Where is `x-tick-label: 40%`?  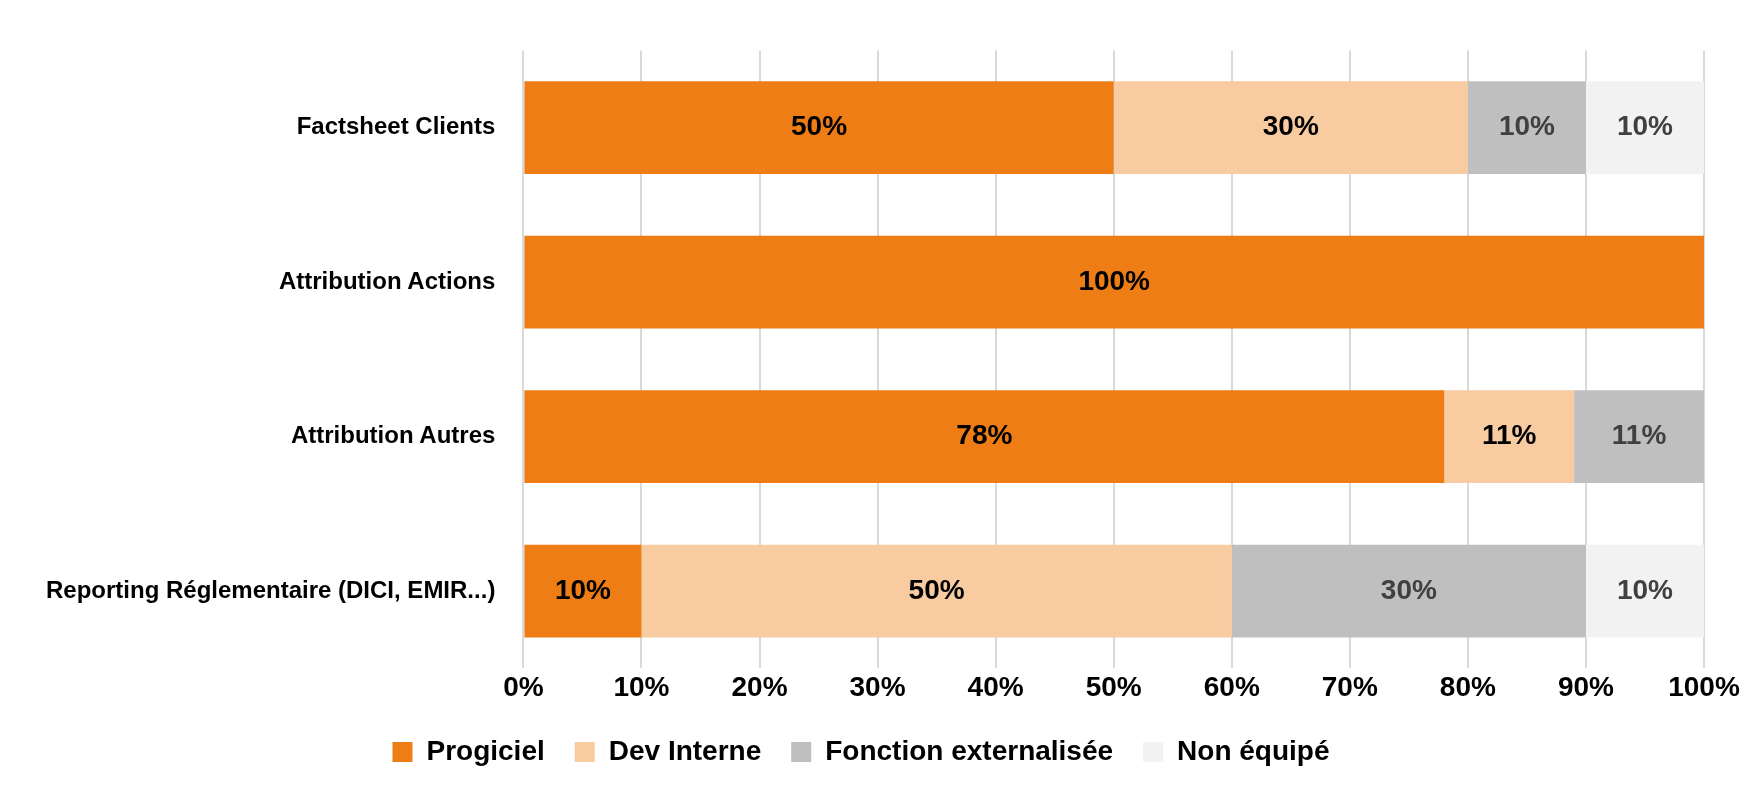
x-tick-label: 40% is located at coordinates (995, 686).